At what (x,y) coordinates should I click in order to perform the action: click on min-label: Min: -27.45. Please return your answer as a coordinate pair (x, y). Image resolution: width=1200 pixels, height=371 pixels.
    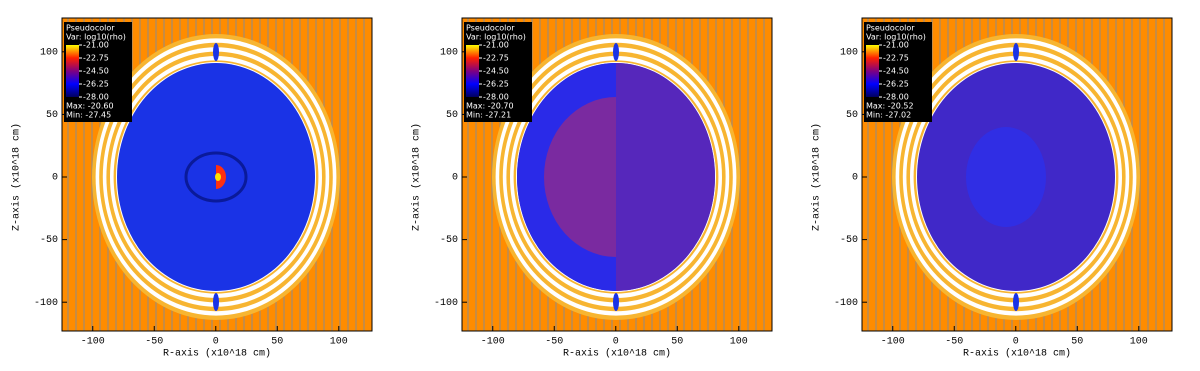
    Looking at the image, I should click on (88, 115).